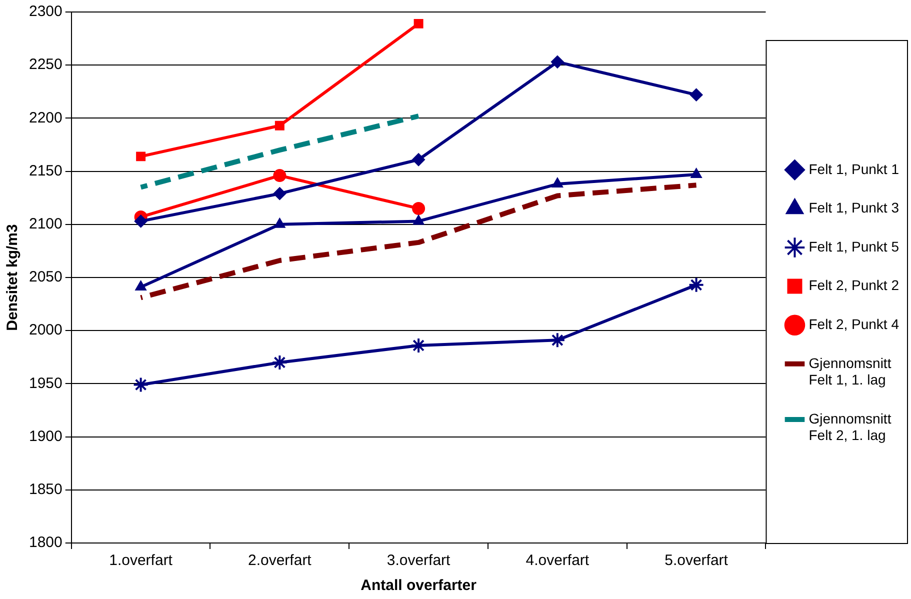 The width and height of the screenshot is (911, 599). Describe the element at coordinates (45, 489) in the screenshot. I see `y-tick-label: 1850` at that location.